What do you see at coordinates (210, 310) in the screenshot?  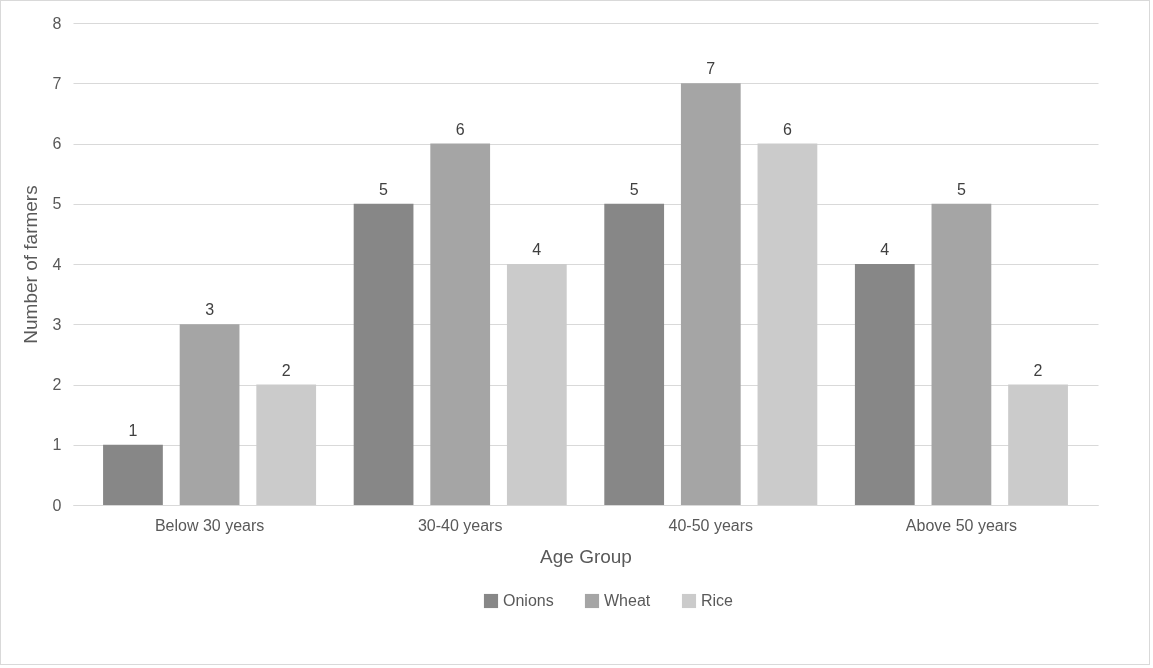 I see `data-label: 3` at bounding box center [210, 310].